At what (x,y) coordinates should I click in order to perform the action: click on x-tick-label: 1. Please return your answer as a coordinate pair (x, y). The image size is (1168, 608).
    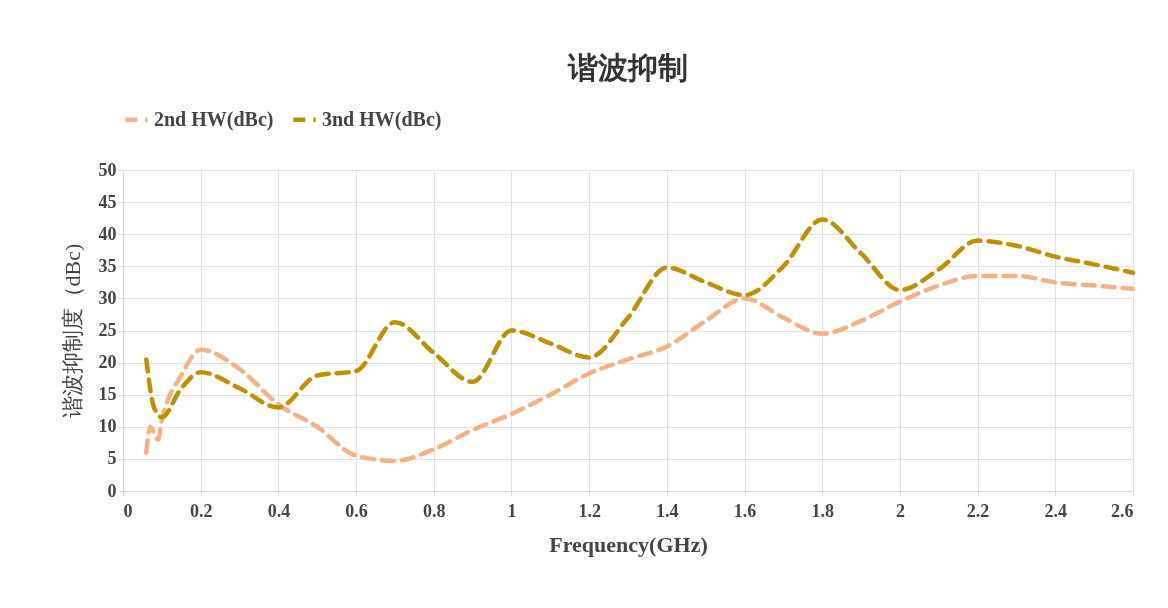
    Looking at the image, I should click on (512, 510).